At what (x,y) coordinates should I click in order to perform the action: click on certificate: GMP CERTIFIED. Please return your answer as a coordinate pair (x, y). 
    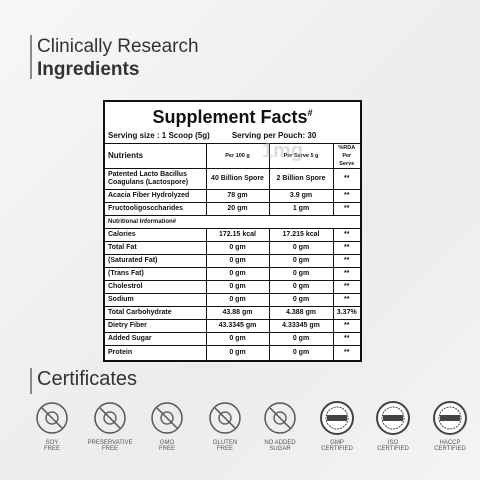
    Looking at the image, I should click on (337, 426).